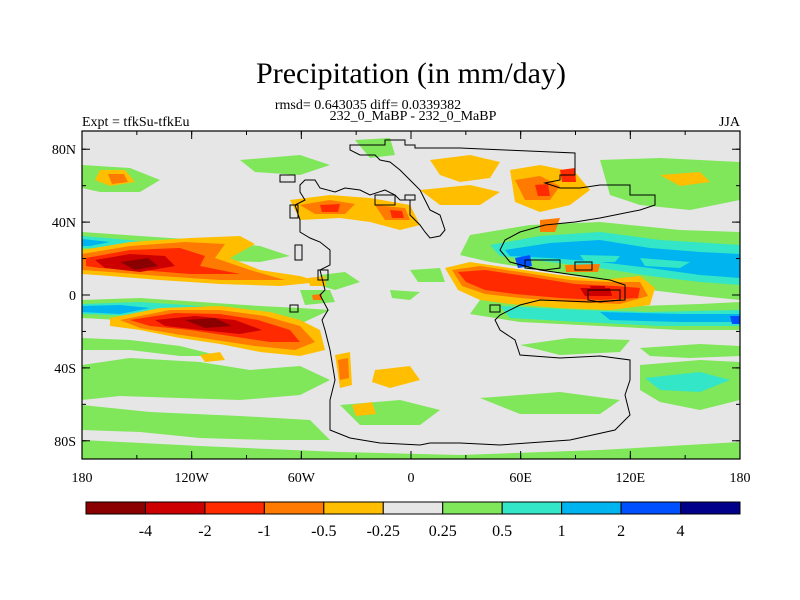  What do you see at coordinates (294, 308) in the screenshot?
I see `tethys-island-d` at bounding box center [294, 308].